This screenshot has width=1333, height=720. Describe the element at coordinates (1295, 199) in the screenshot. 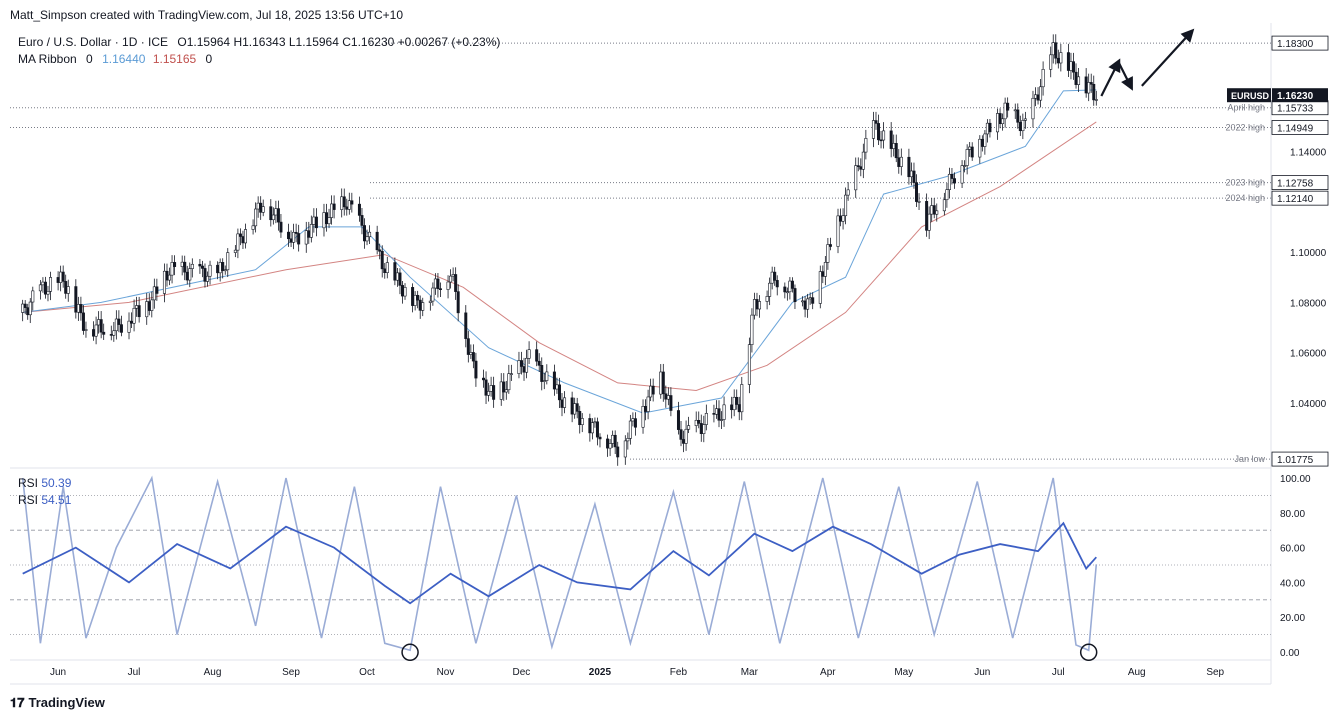

I see `level-value-4: 1.12140` at that location.